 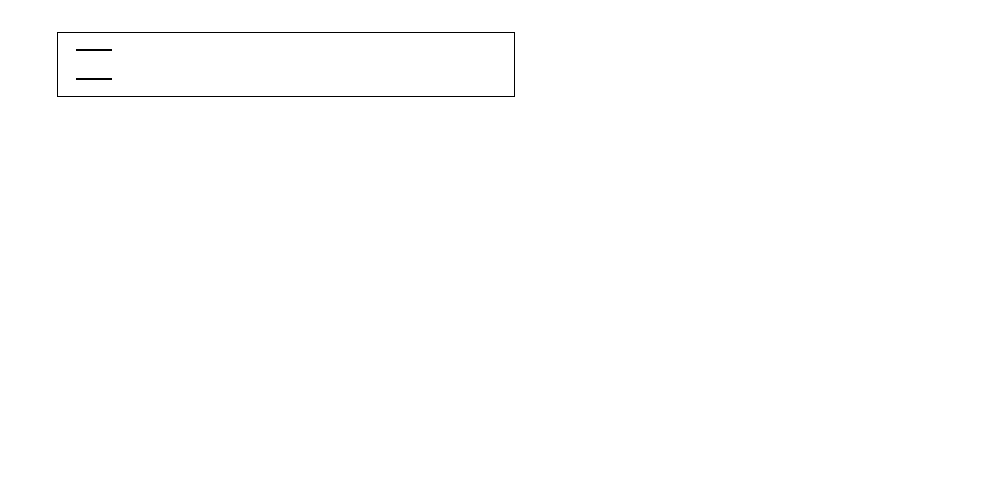 I want to click on legend-line-patient-icon, so click(x=94, y=79).